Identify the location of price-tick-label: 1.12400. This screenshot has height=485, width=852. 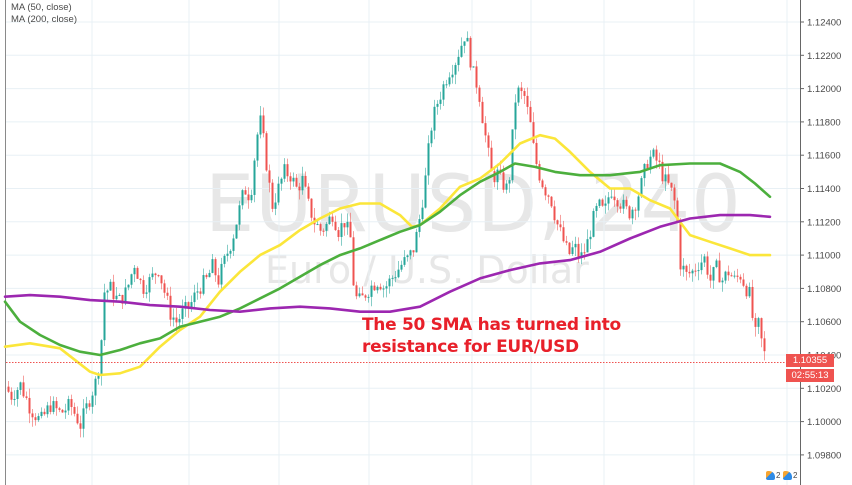
(824, 23).